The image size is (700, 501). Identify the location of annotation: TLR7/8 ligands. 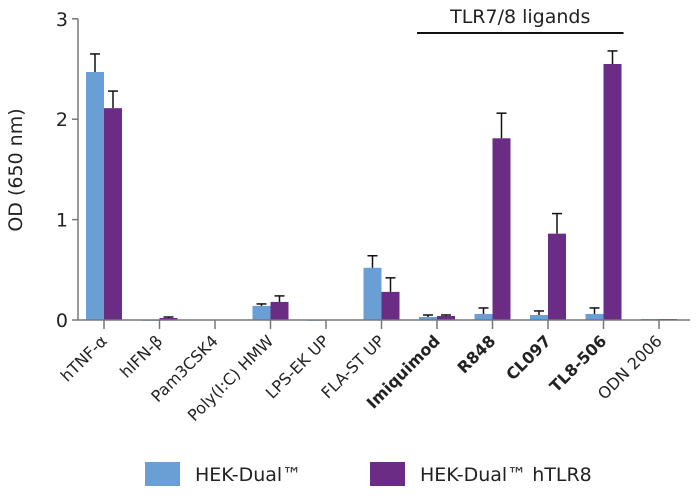
(520, 20).